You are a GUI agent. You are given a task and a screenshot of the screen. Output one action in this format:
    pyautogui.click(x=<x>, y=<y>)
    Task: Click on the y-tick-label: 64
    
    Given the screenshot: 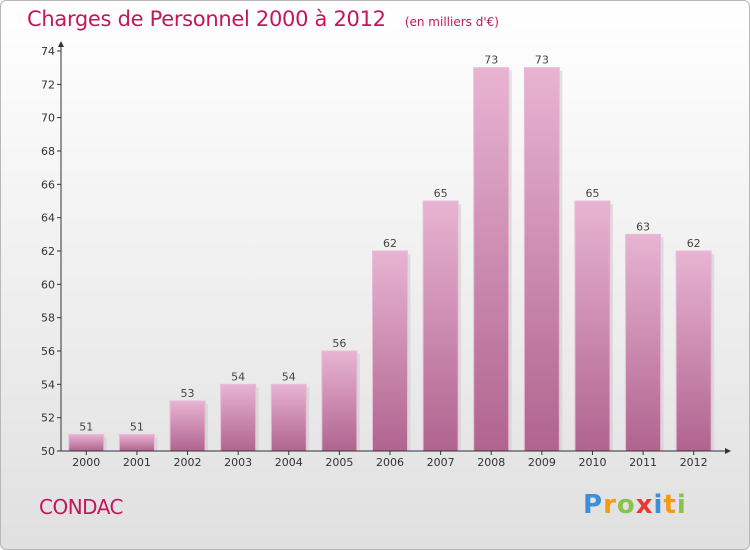 What is the action you would take?
    pyautogui.click(x=48, y=218)
    